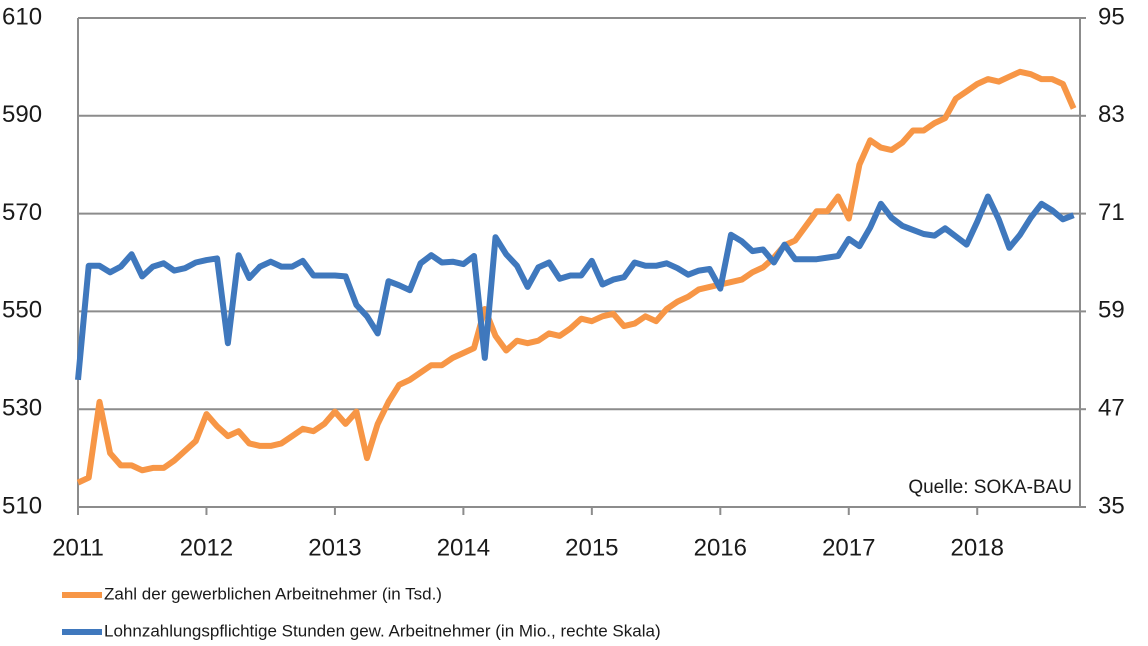  What do you see at coordinates (1111, 505) in the screenshot?
I see `y2-tick-label: 35` at bounding box center [1111, 505].